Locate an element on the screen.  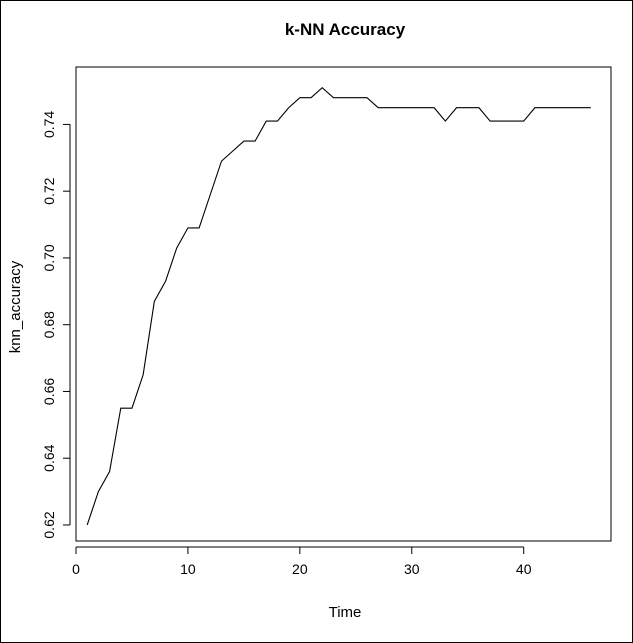
y-tick-label: 0.64 is located at coordinates (49, 457).